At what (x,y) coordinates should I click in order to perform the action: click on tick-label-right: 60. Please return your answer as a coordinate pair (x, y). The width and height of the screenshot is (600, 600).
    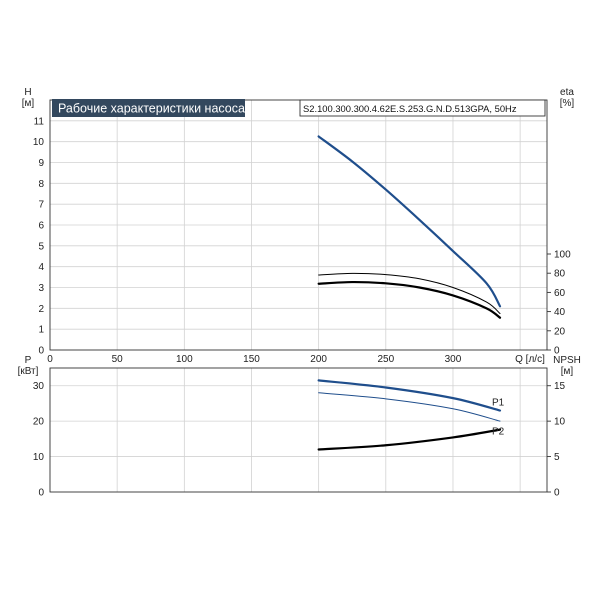
    Looking at the image, I should click on (560, 293).